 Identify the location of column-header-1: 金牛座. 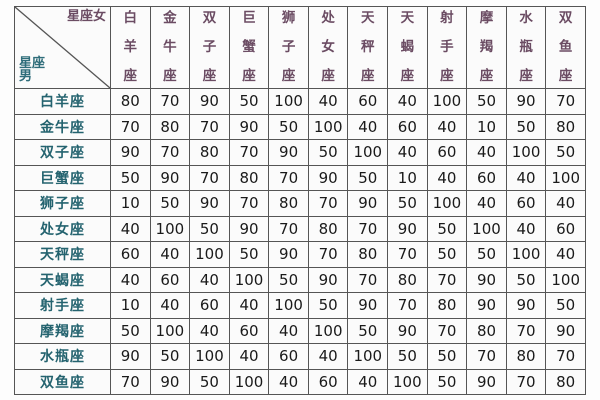
(170, 47).